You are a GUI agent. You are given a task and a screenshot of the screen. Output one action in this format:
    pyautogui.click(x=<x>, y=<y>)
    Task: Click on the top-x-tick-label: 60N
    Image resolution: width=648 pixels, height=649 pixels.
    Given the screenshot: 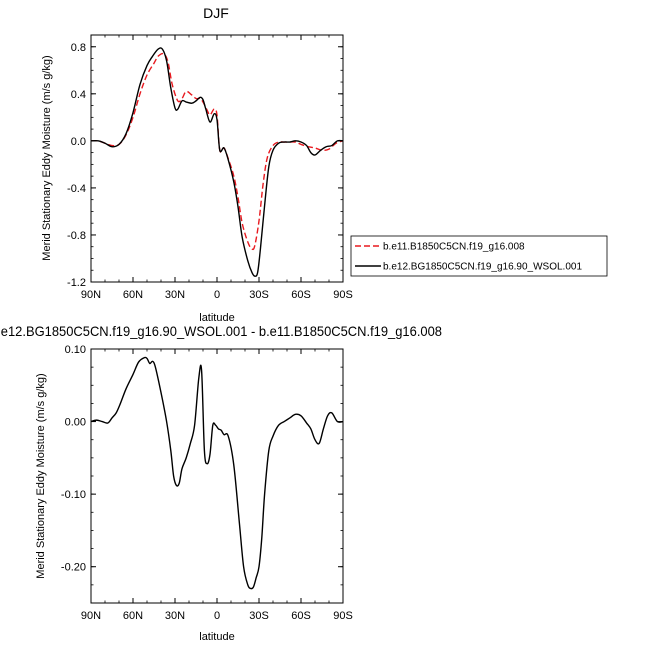 What is the action you would take?
    pyautogui.click(x=133, y=295)
    